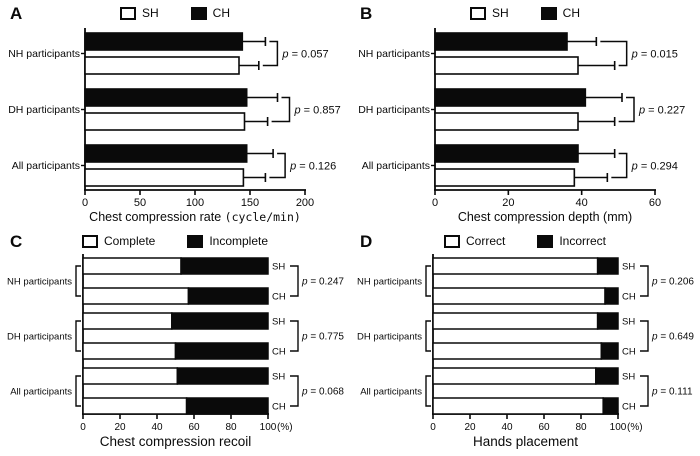  What do you see at coordinates (195, 217) in the screenshot?
I see `x-axis-title: Chest compression rate (cycle/min)` at bounding box center [195, 217].